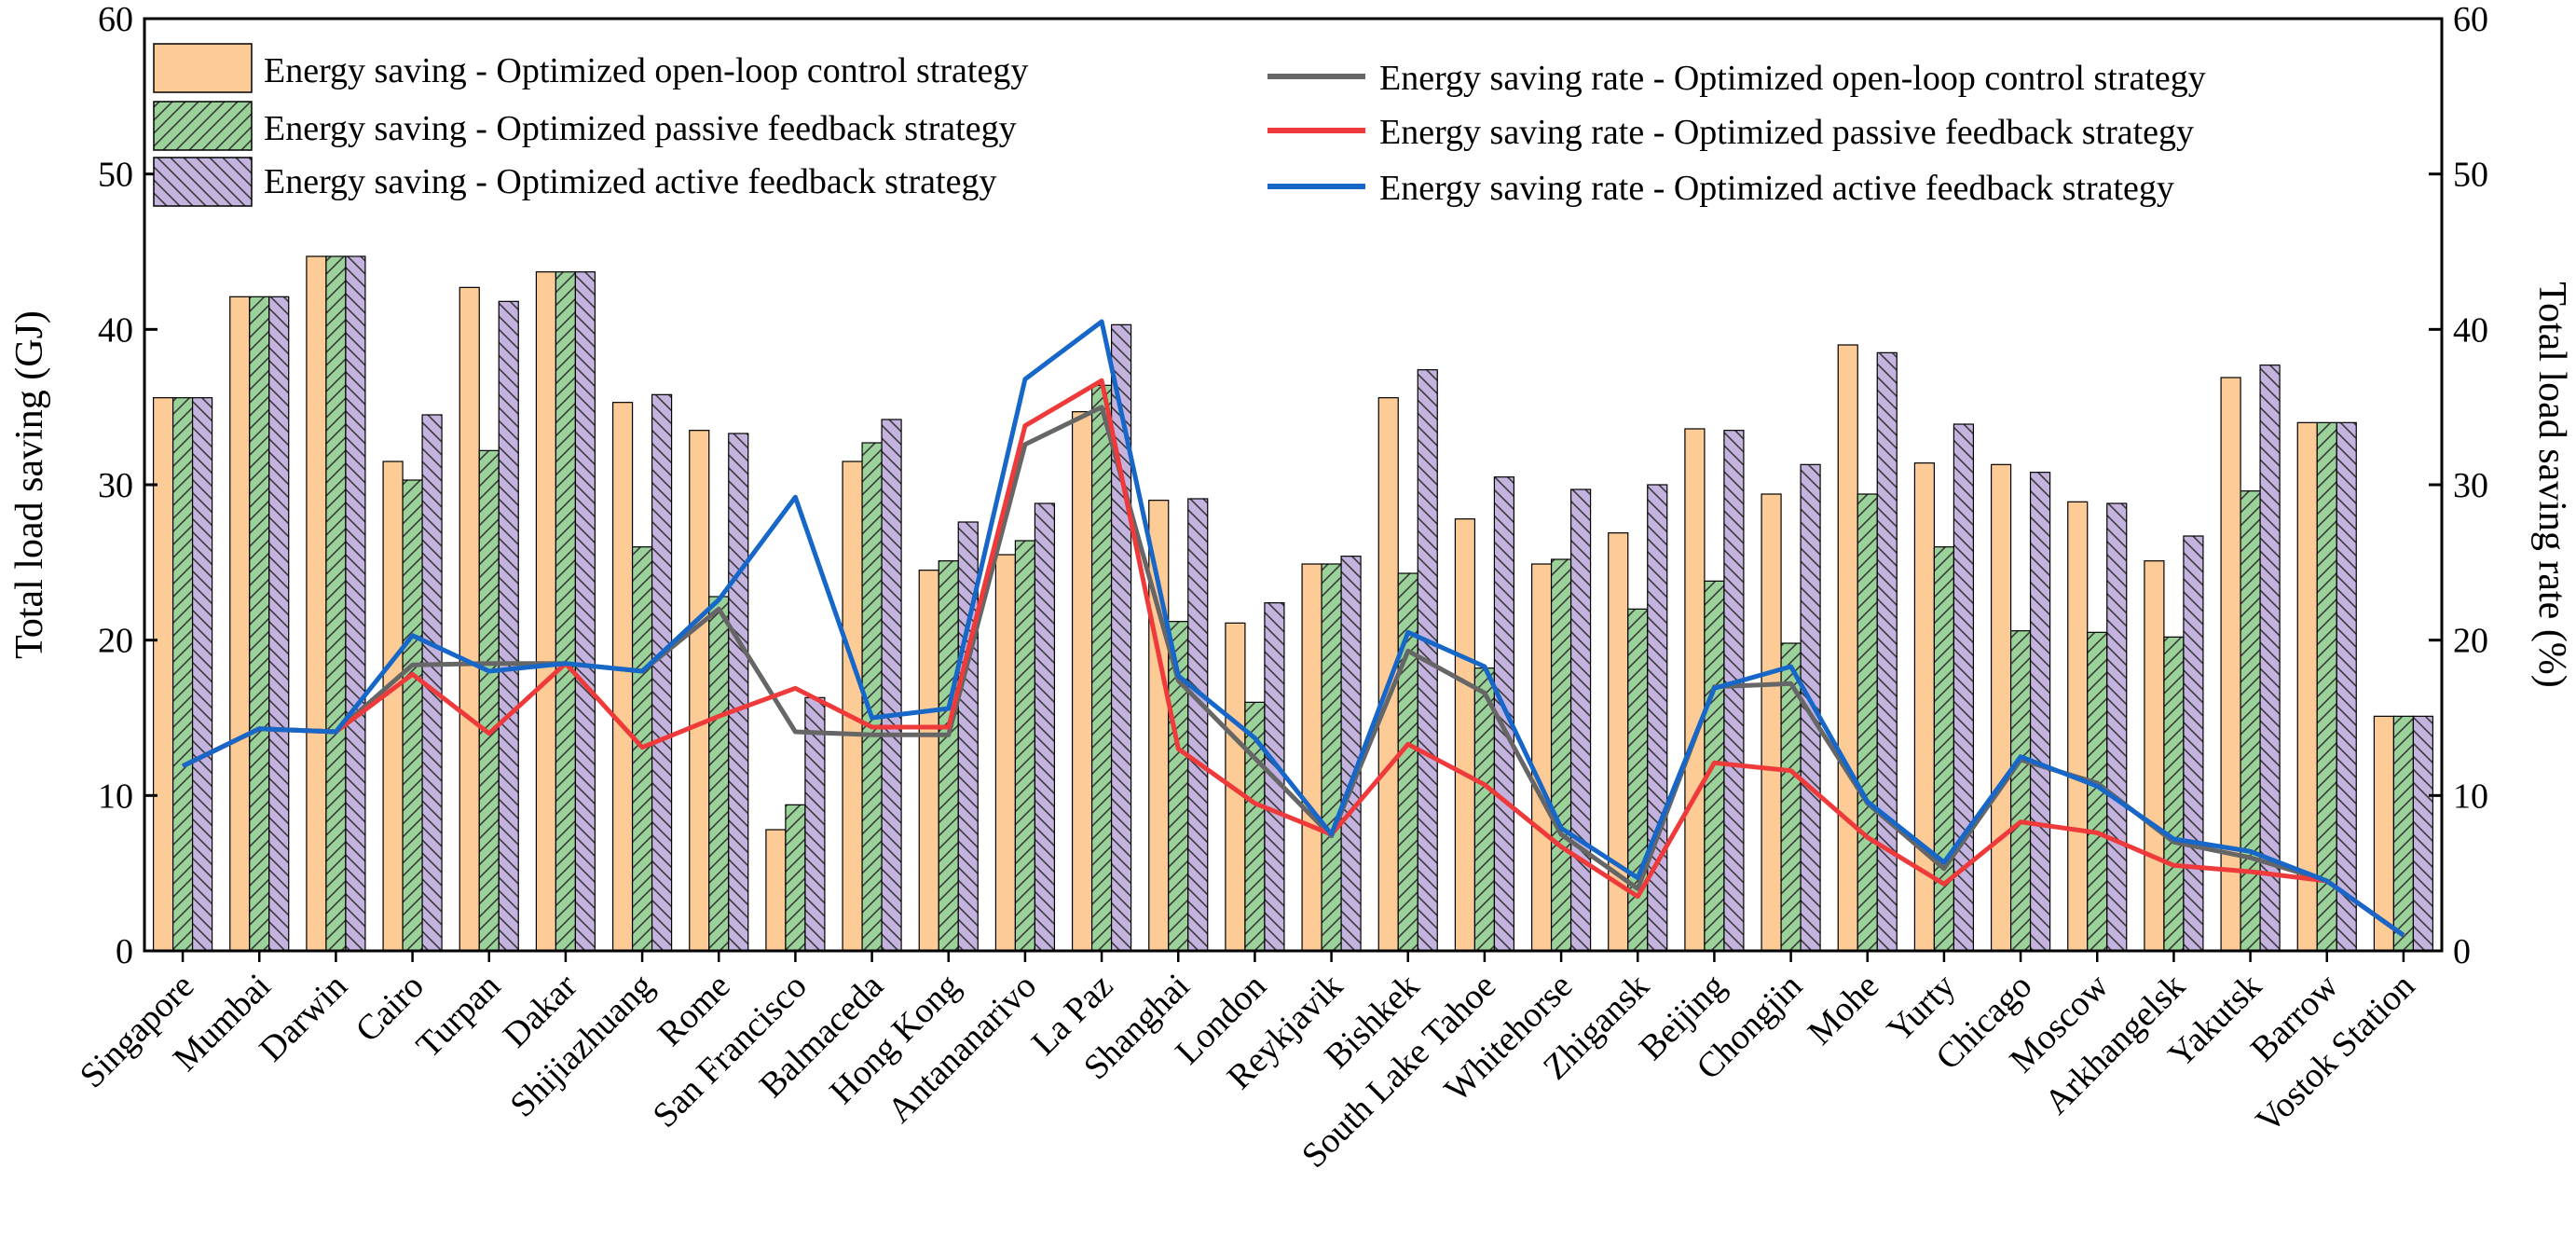  What do you see at coordinates (115, 330) in the screenshot?
I see `y-tick-label-40: 40` at bounding box center [115, 330].